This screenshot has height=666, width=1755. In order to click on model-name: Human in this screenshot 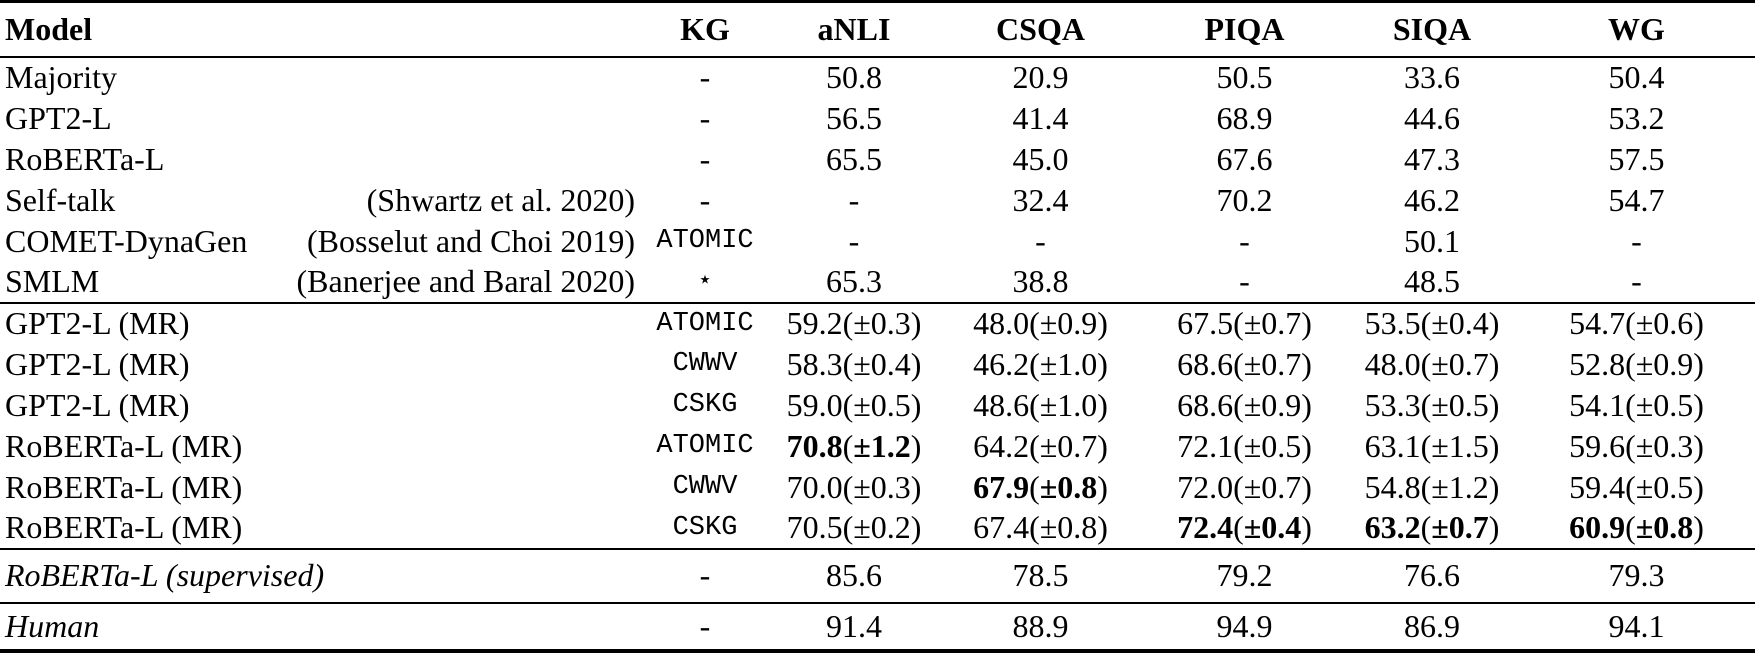, I will do `click(52, 625)`.